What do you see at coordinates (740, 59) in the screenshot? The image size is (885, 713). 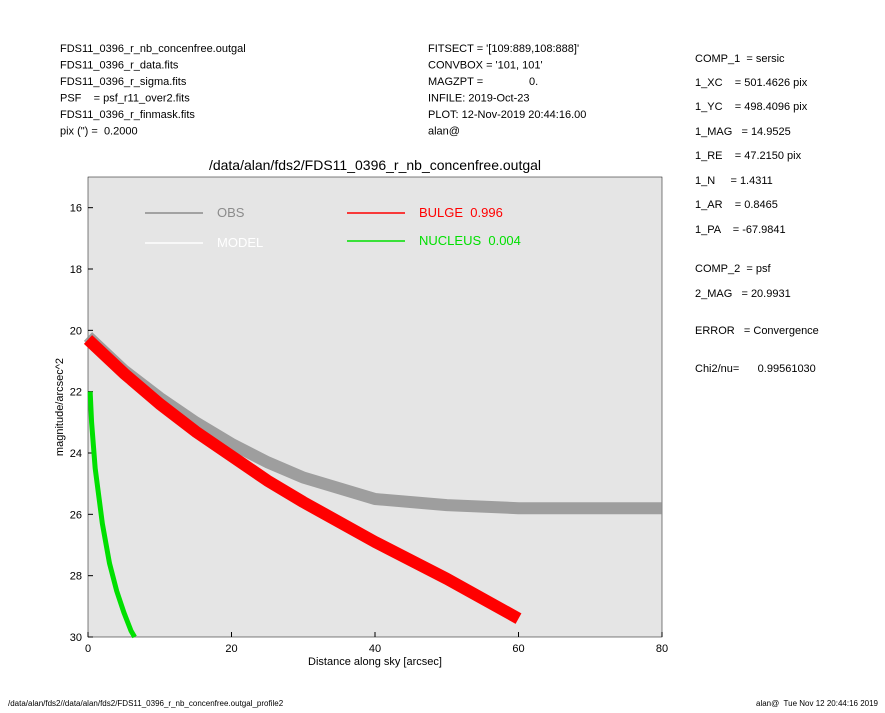 I see `fit-param: COMP_1 = sersic` at bounding box center [740, 59].